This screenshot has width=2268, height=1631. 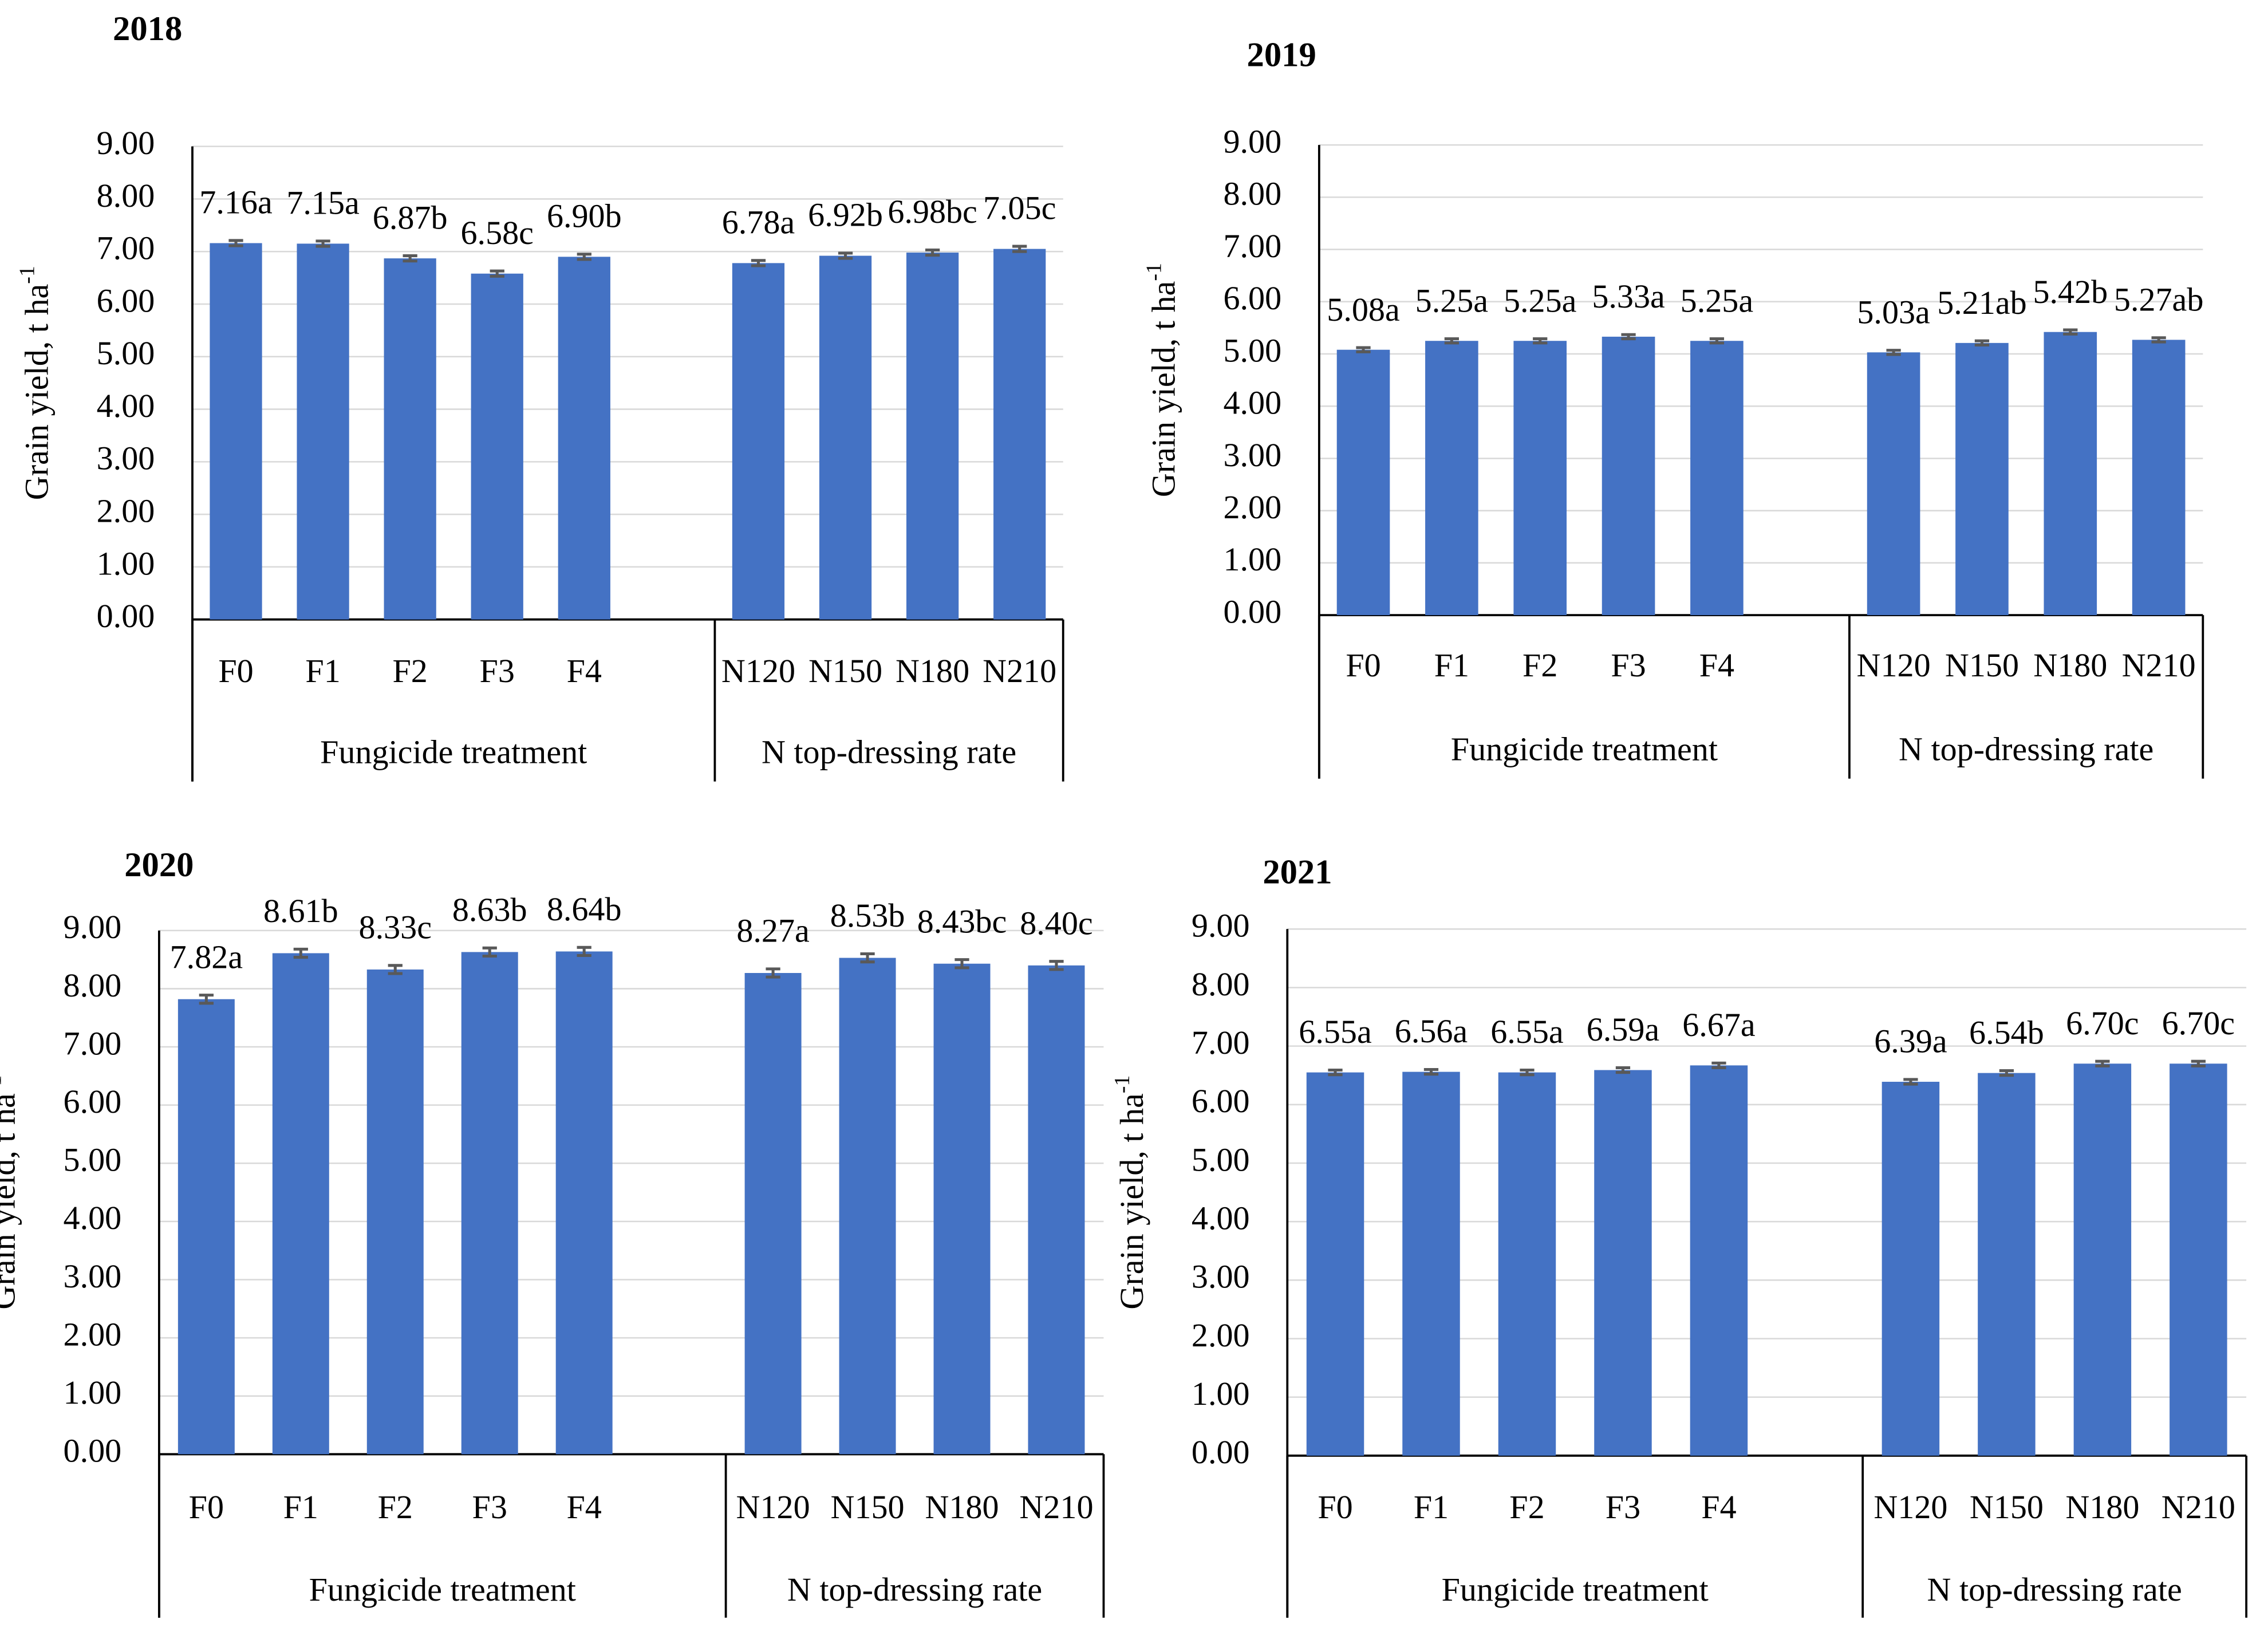 What do you see at coordinates (2070, 291) in the screenshot?
I see `value-label: 5.42b` at bounding box center [2070, 291].